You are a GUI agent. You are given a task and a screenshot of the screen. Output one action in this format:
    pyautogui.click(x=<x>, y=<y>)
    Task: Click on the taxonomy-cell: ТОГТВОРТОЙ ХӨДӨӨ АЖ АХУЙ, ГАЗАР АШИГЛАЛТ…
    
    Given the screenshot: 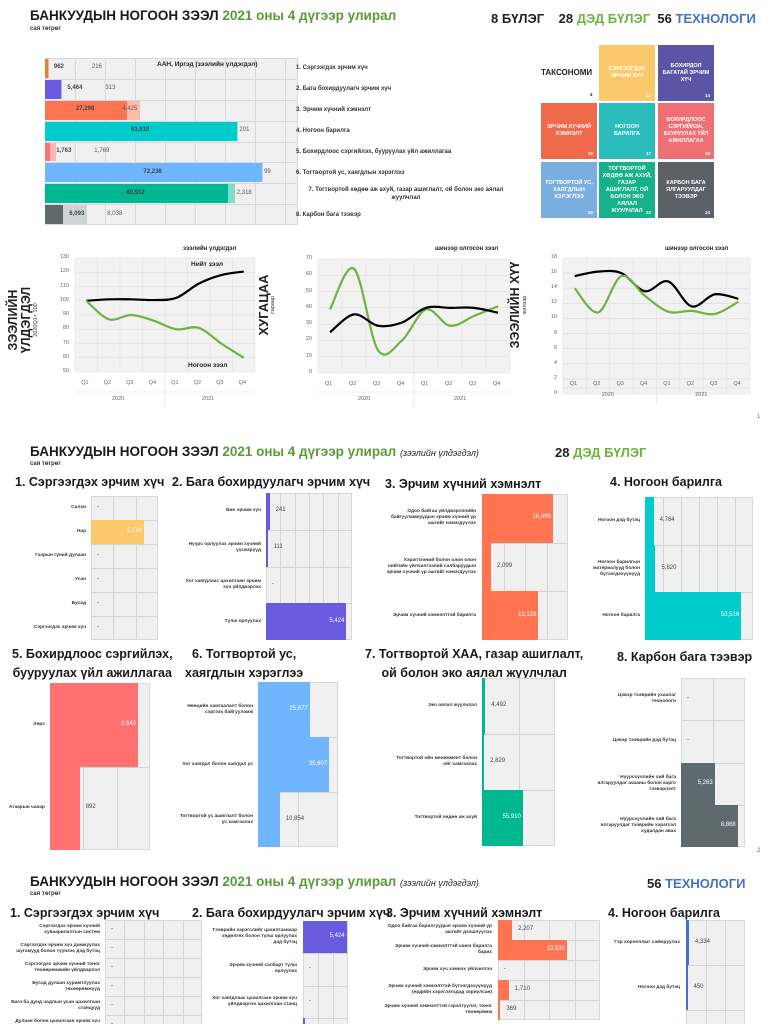 What is the action you would take?
    pyautogui.click(x=627, y=190)
    